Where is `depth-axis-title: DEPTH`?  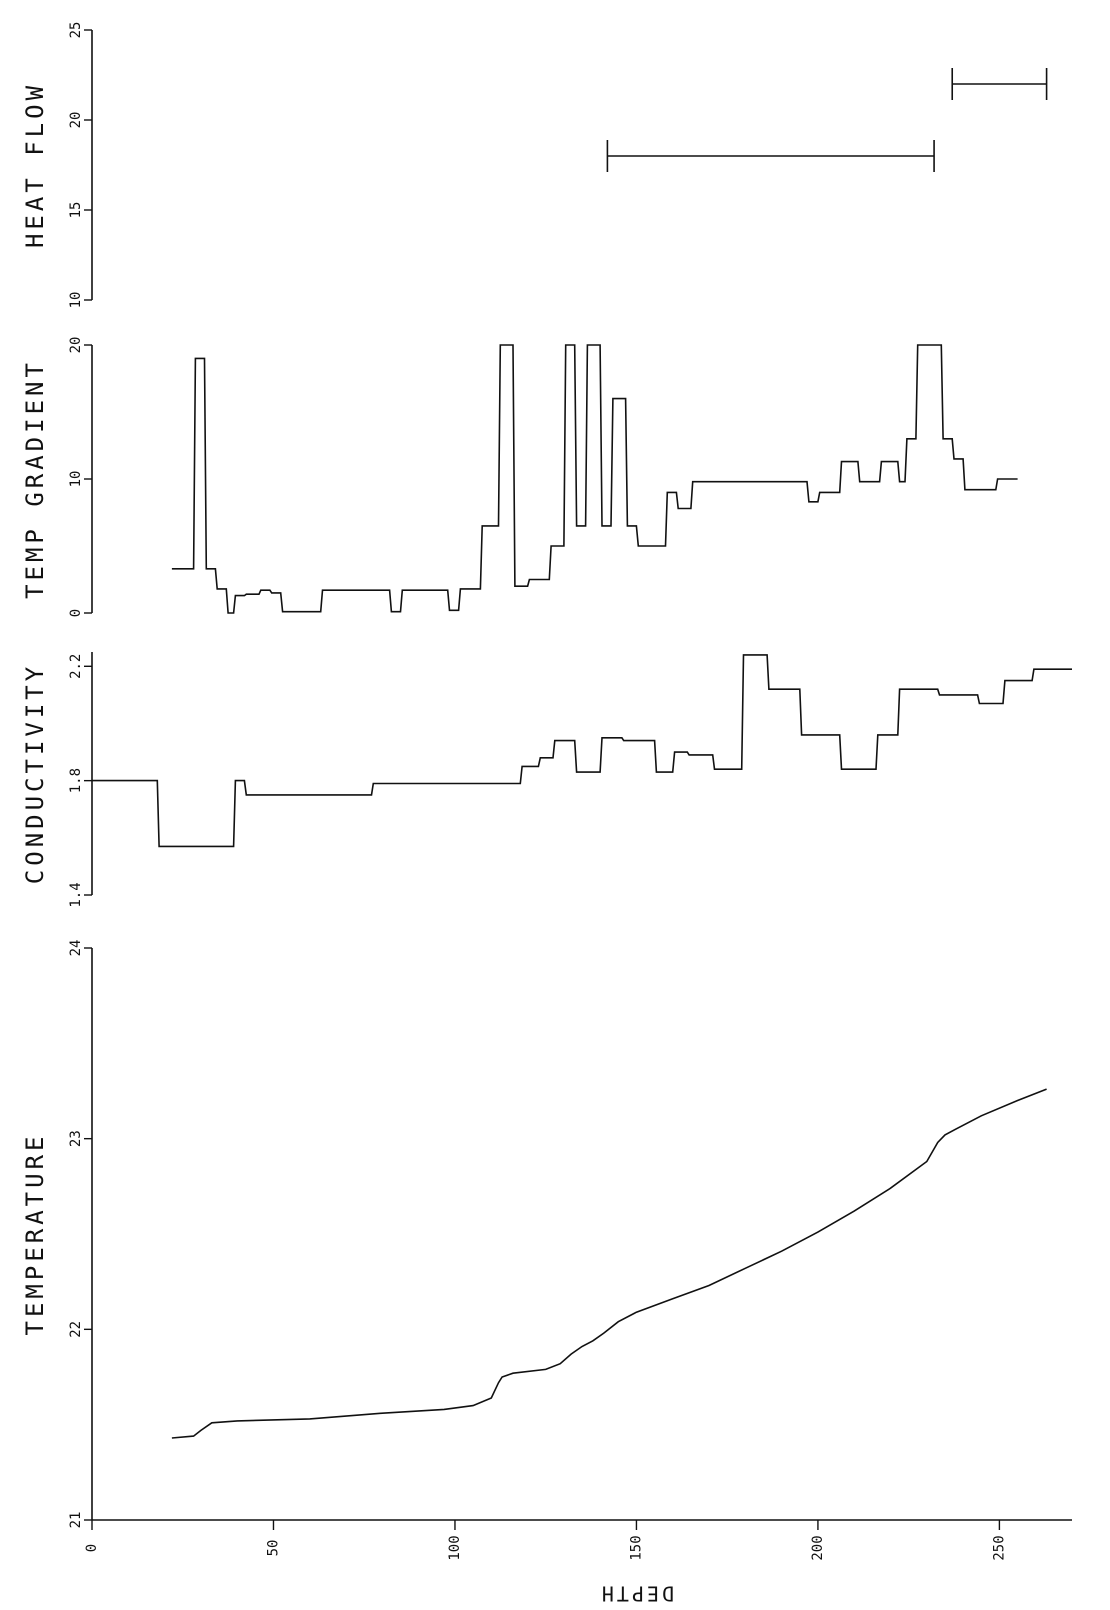 depth-axis-title: DEPTH is located at coordinates (636, 1594).